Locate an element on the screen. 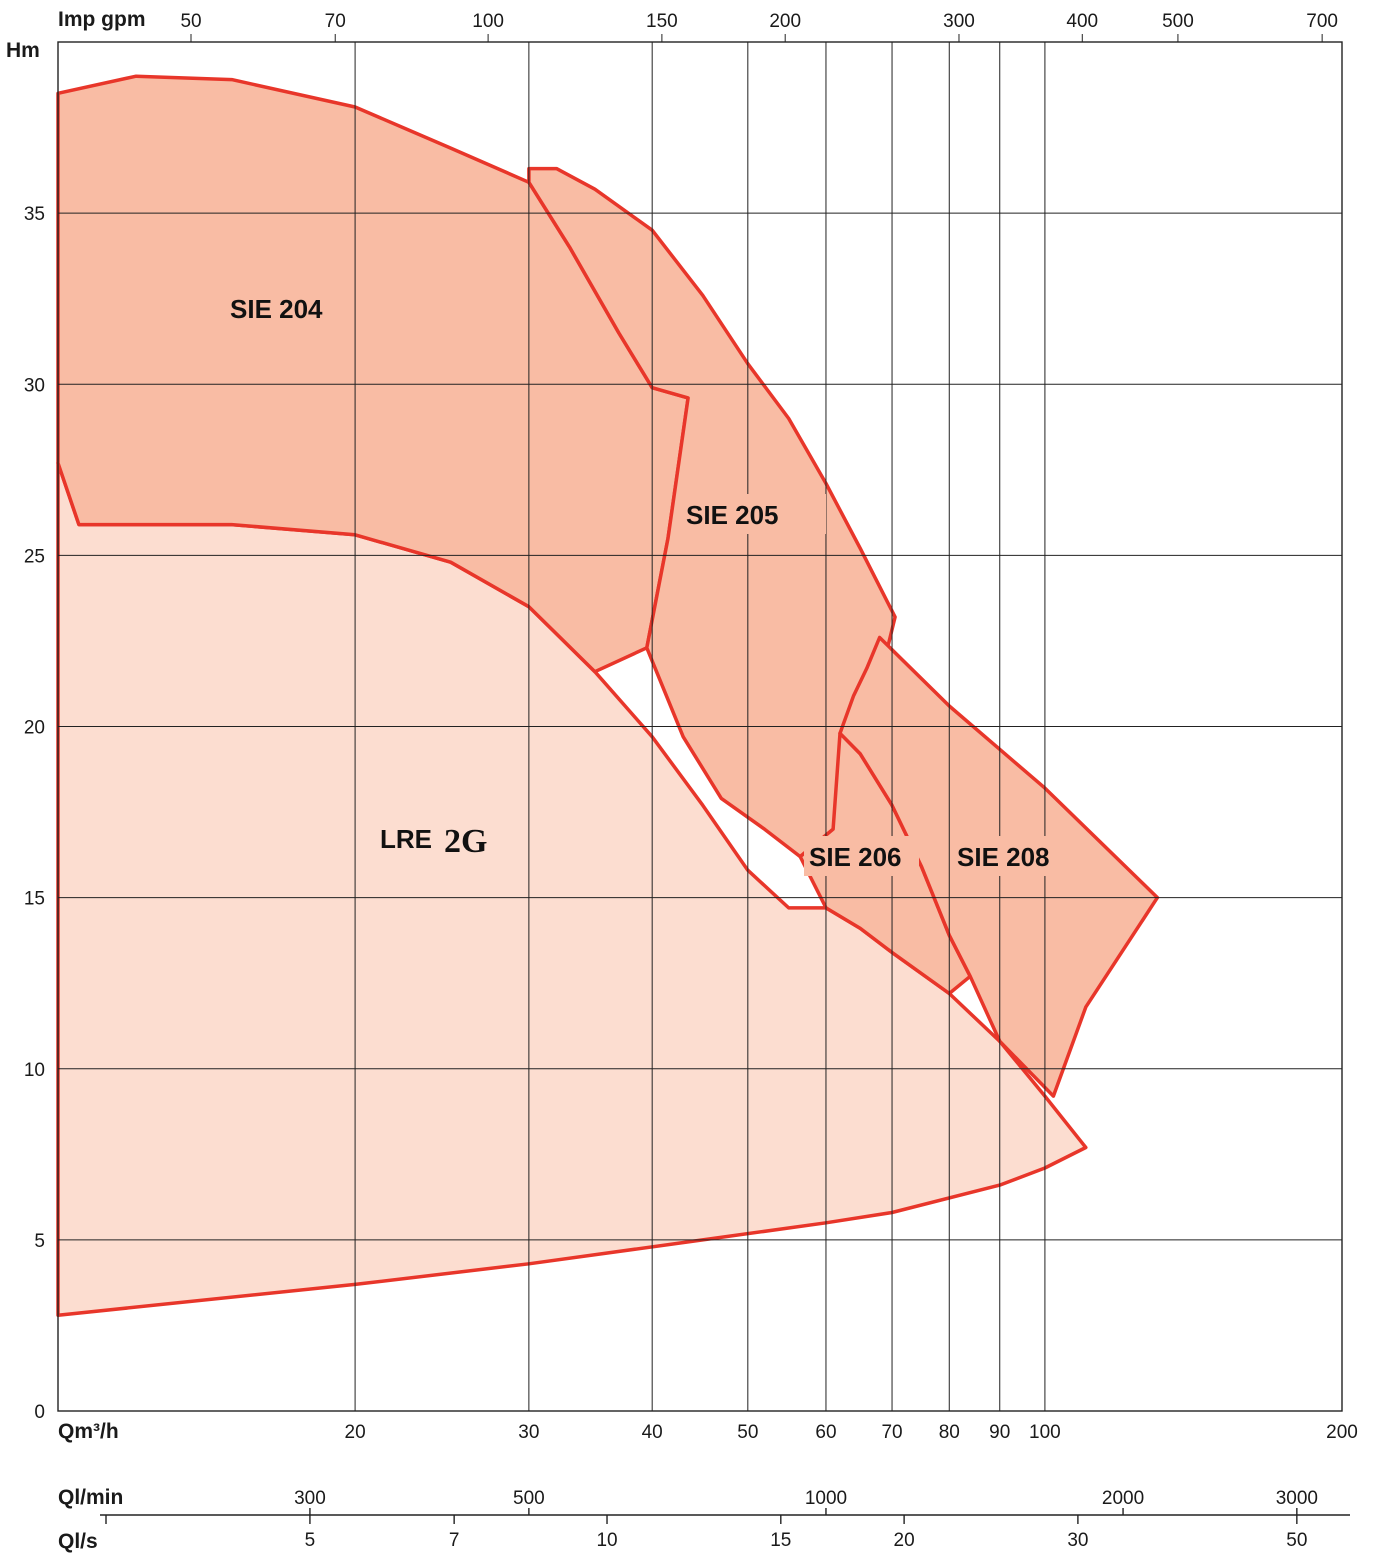  top-tick-label: 200 is located at coordinates (785, 21).